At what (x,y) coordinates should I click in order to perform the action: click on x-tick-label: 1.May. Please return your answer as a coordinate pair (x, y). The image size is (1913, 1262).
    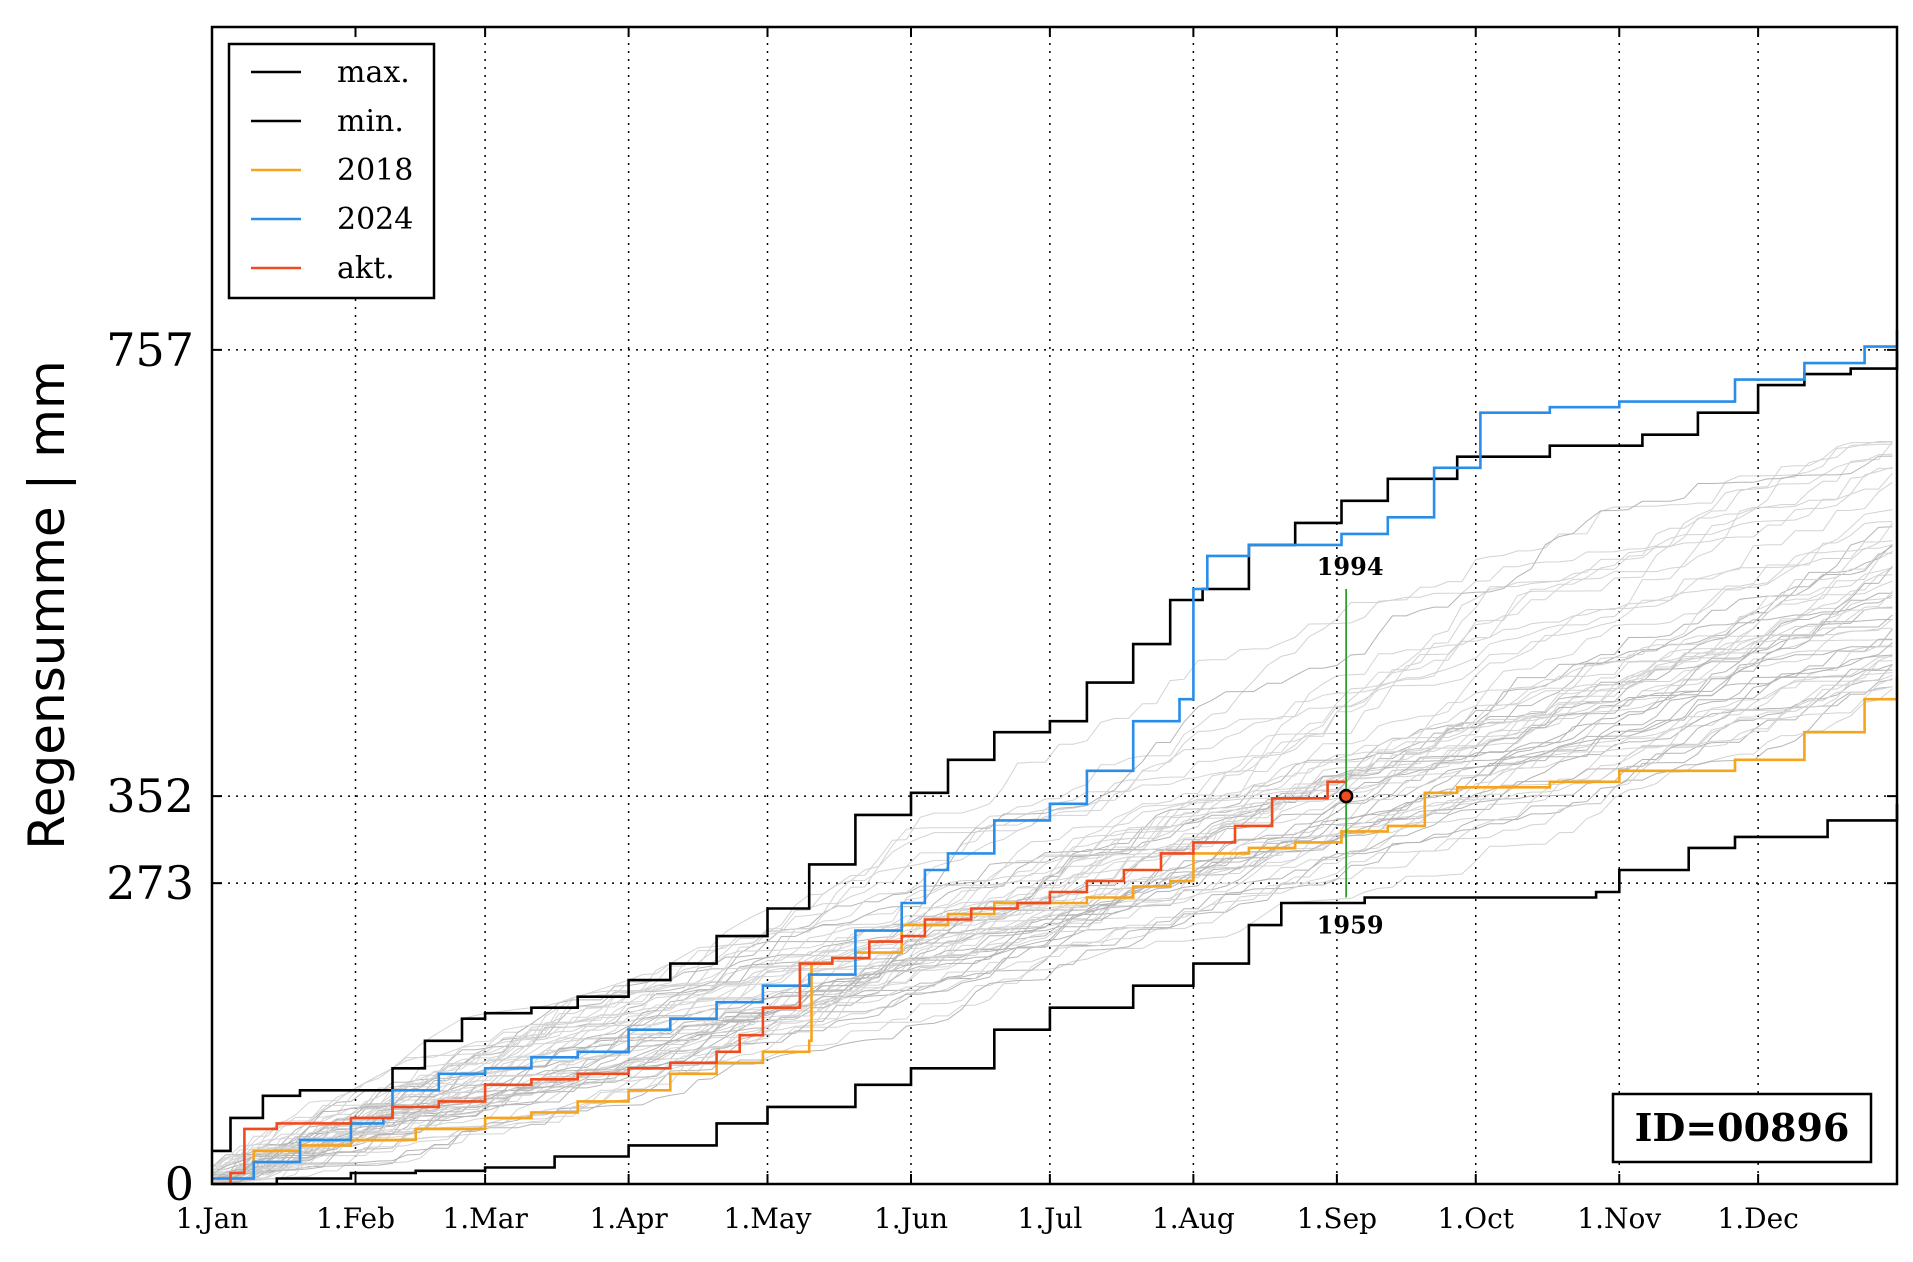
    Looking at the image, I should click on (768, 1218).